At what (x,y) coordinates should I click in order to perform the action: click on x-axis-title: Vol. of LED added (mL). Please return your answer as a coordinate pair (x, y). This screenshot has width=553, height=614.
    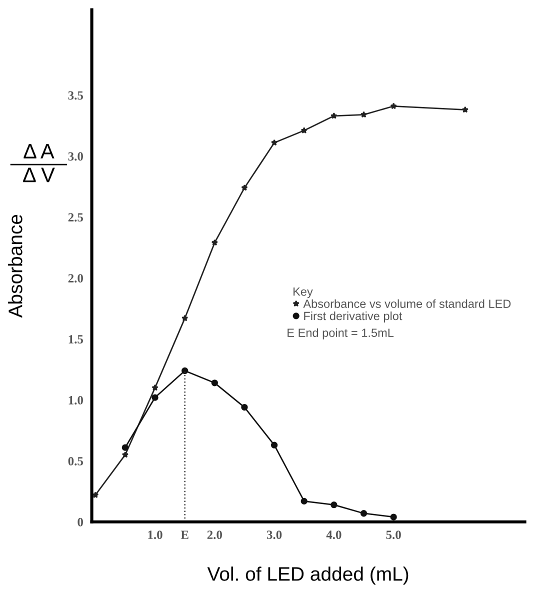
    Looking at the image, I should click on (307, 575).